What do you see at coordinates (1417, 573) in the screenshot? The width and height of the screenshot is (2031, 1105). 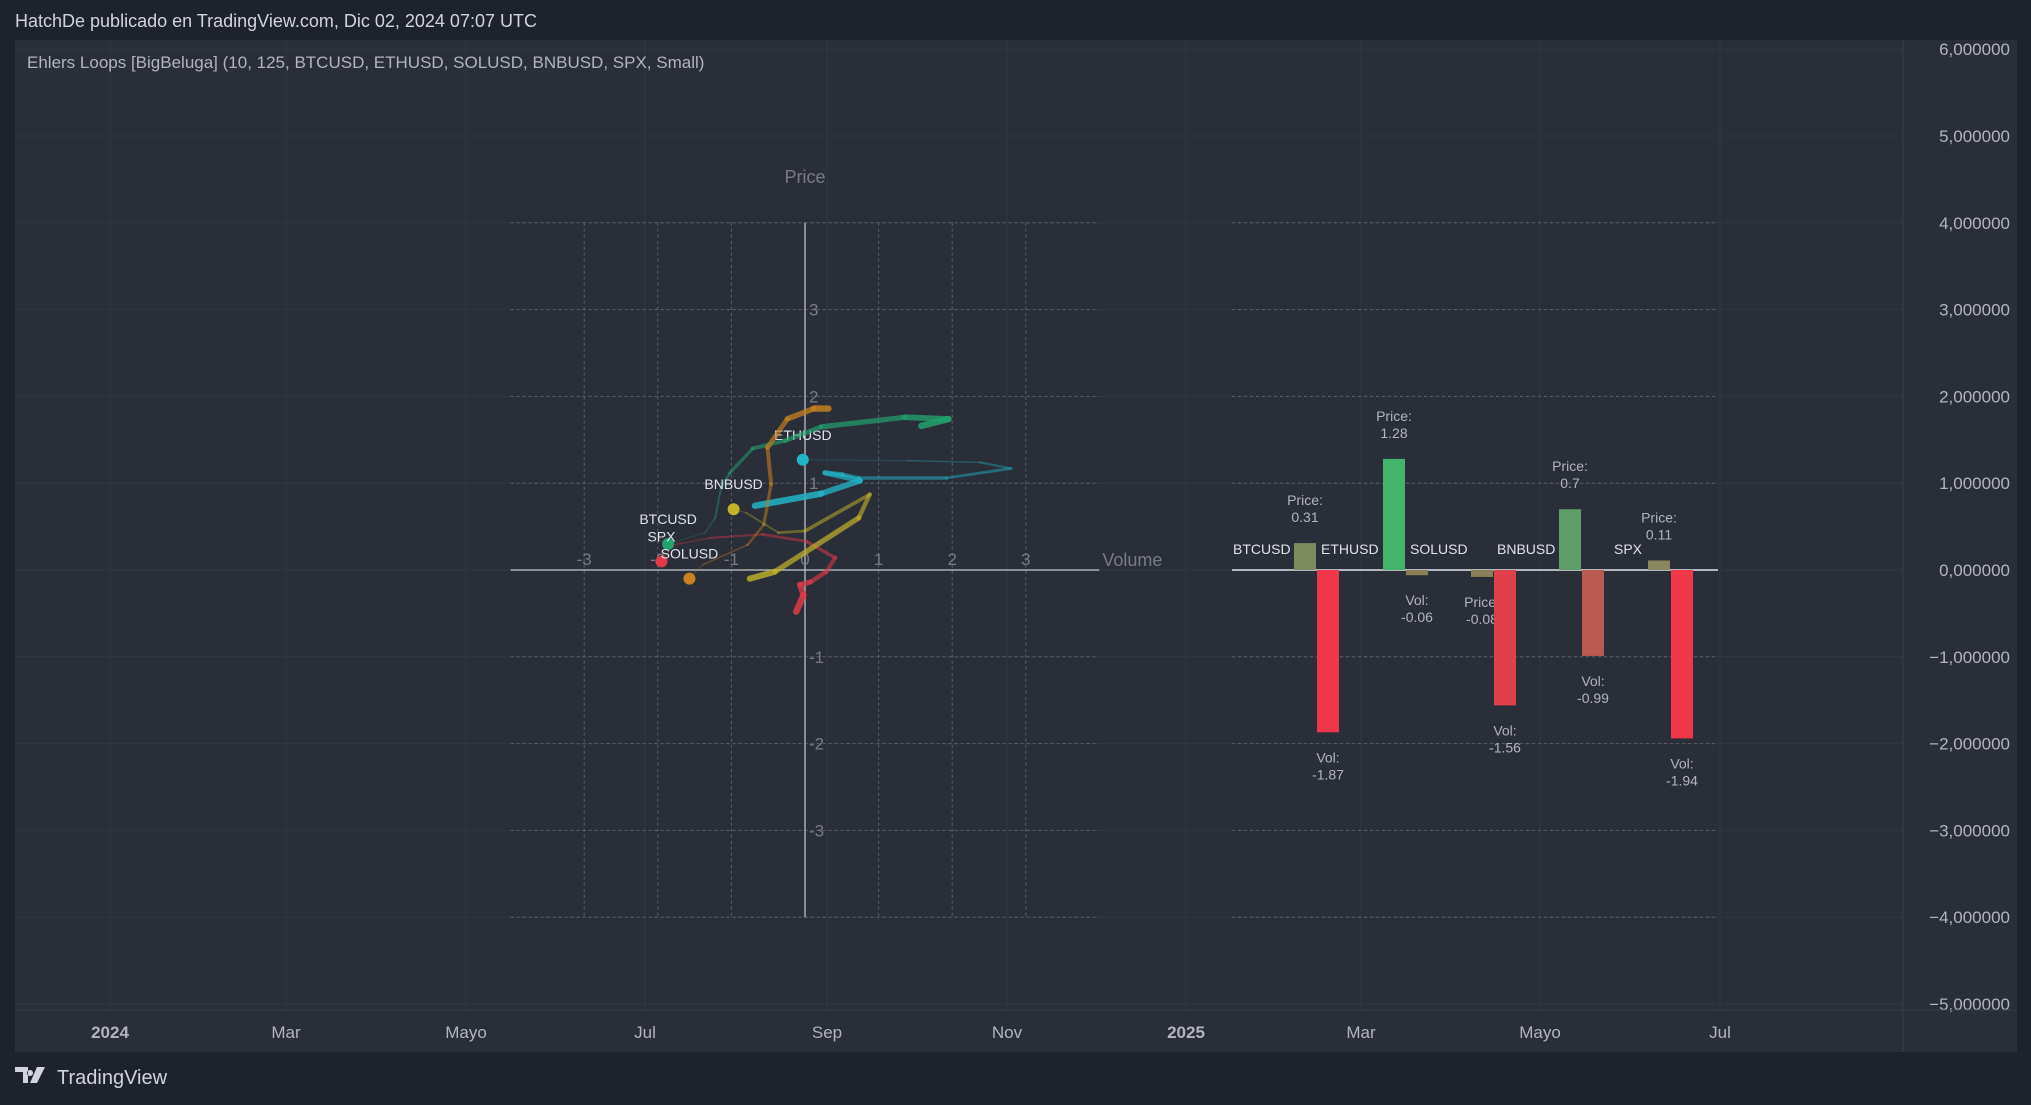 I see `bar-vol-ethusd` at bounding box center [1417, 573].